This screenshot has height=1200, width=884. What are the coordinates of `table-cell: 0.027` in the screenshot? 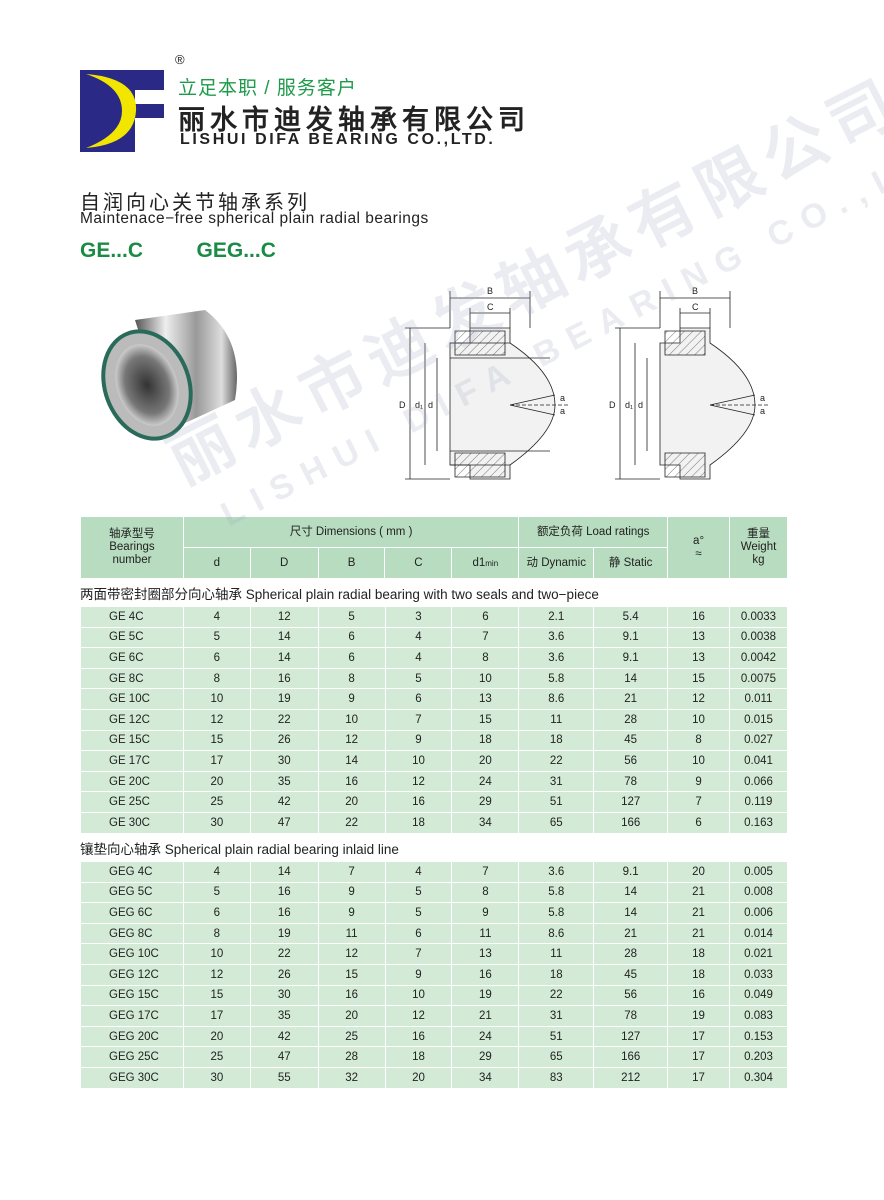 It's located at (758, 740).